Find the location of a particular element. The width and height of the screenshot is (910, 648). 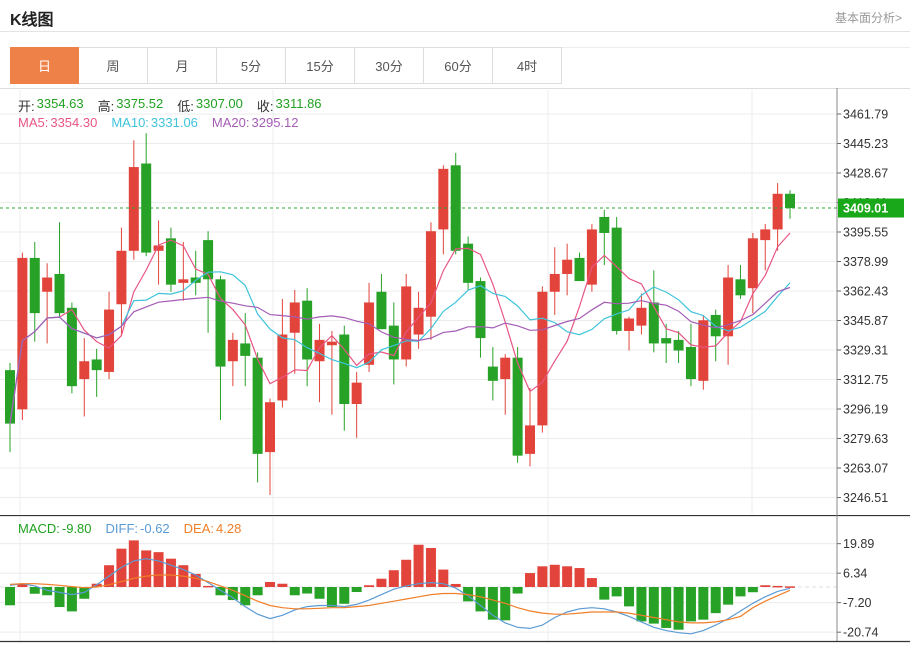

readout-value: 3331.06 is located at coordinates (174, 122).